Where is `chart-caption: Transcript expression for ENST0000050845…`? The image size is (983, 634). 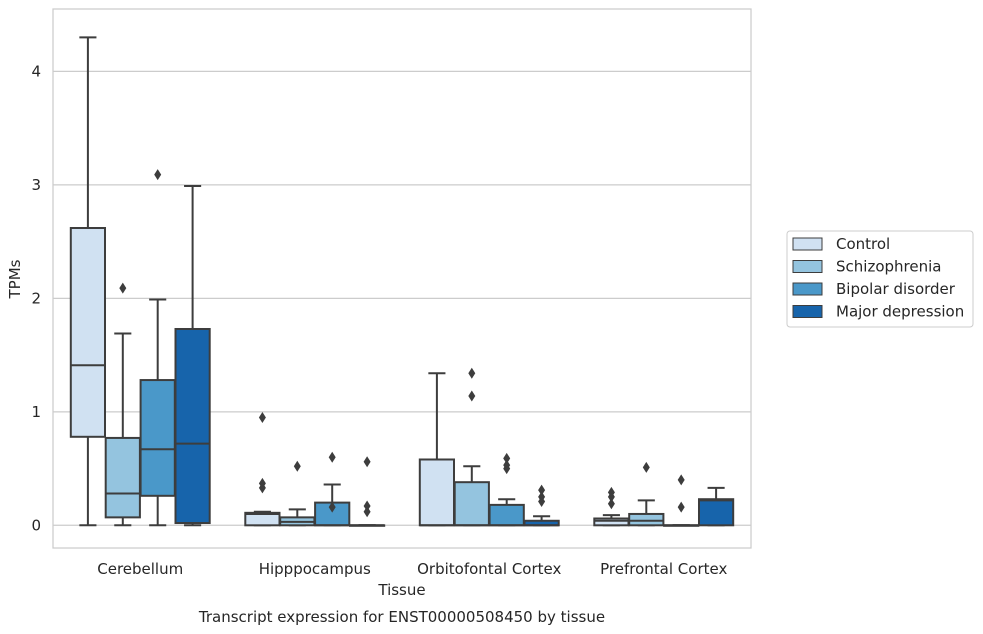 chart-caption: Transcript expression for ENST0000050845… is located at coordinates (401, 617).